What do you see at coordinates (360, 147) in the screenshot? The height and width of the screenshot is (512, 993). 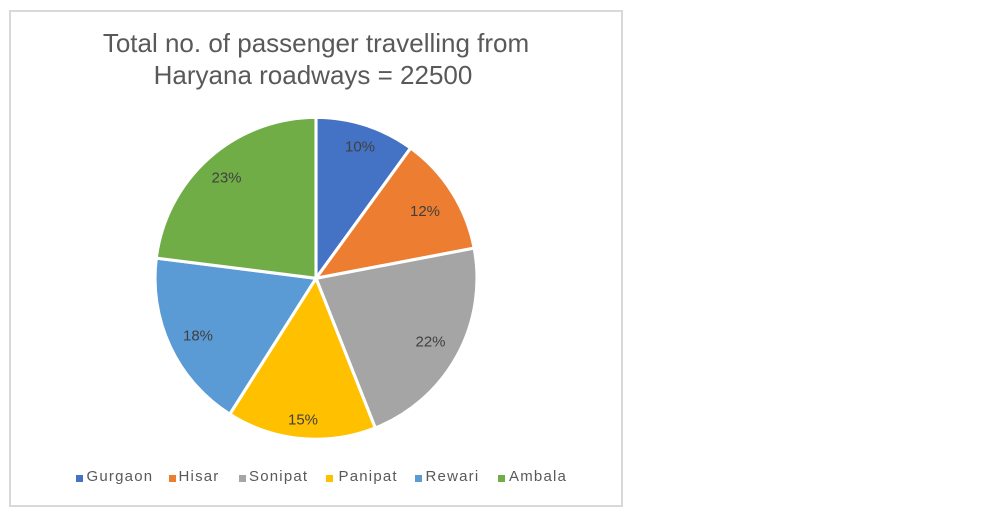 I see `svg-text: 10%` at bounding box center [360, 147].